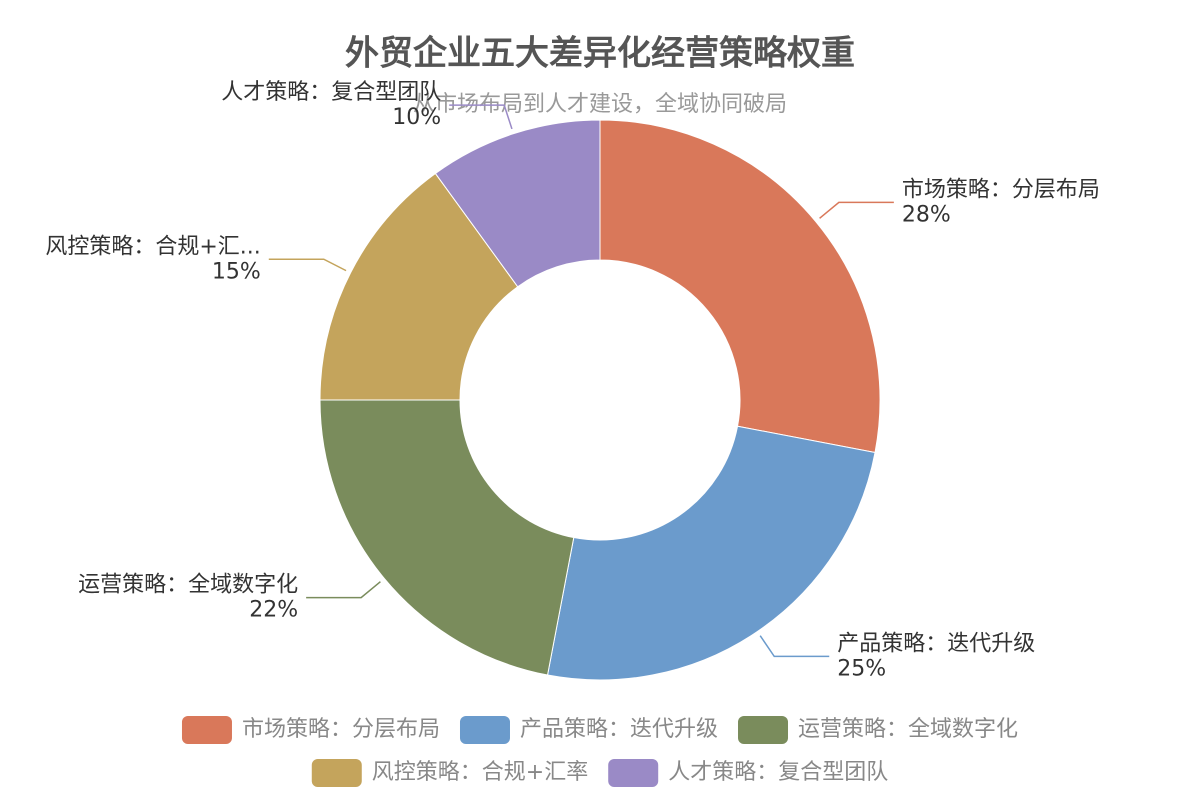  What do you see at coordinates (778, 772) in the screenshot?
I see `legend-label: 人才策略：复合型团队` at bounding box center [778, 772].